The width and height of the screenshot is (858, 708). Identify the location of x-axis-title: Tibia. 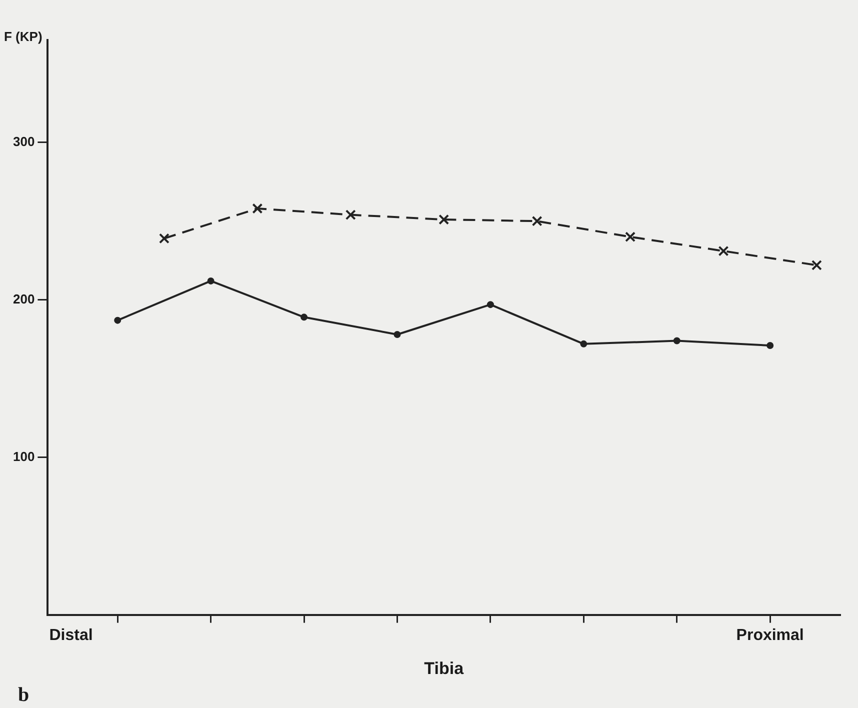
(444, 668).